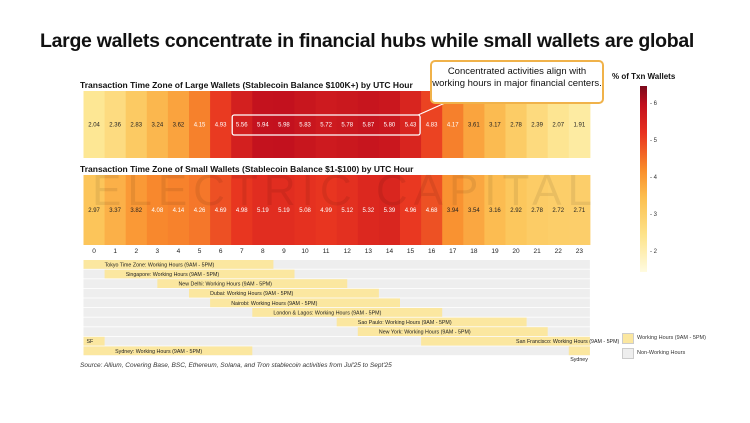  What do you see at coordinates (580, 251) in the screenshot?
I see `x-tick-label: 23` at bounding box center [580, 251].